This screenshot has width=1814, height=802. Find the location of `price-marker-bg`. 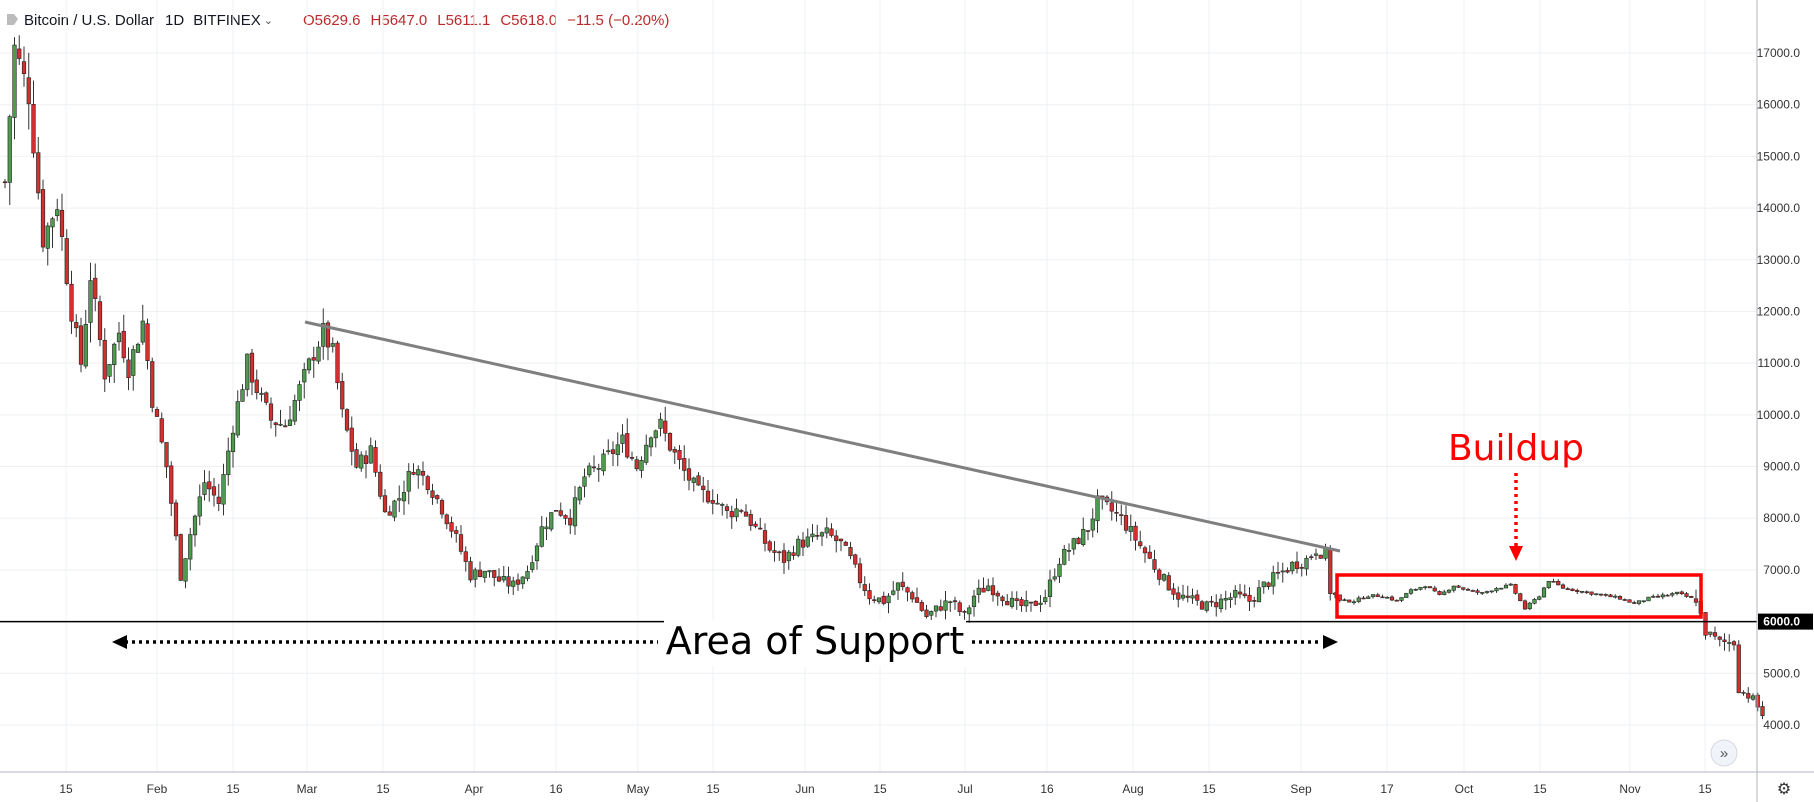

price-marker-bg is located at coordinates (1785, 621).